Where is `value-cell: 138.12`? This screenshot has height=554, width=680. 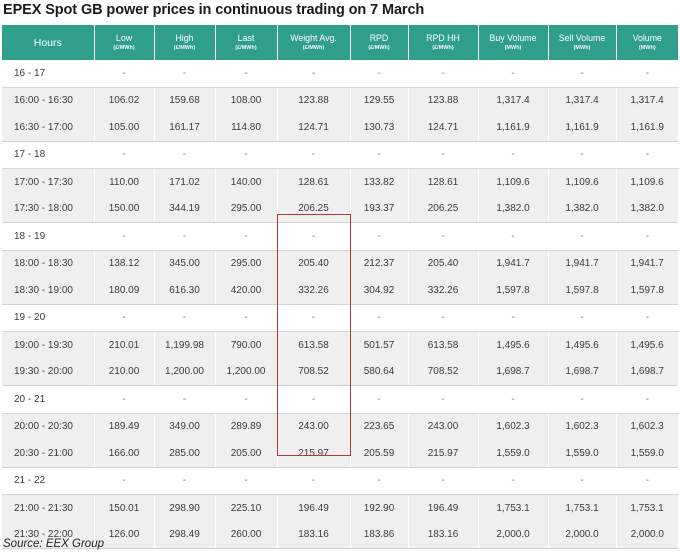 value-cell: 138.12 is located at coordinates (124, 263).